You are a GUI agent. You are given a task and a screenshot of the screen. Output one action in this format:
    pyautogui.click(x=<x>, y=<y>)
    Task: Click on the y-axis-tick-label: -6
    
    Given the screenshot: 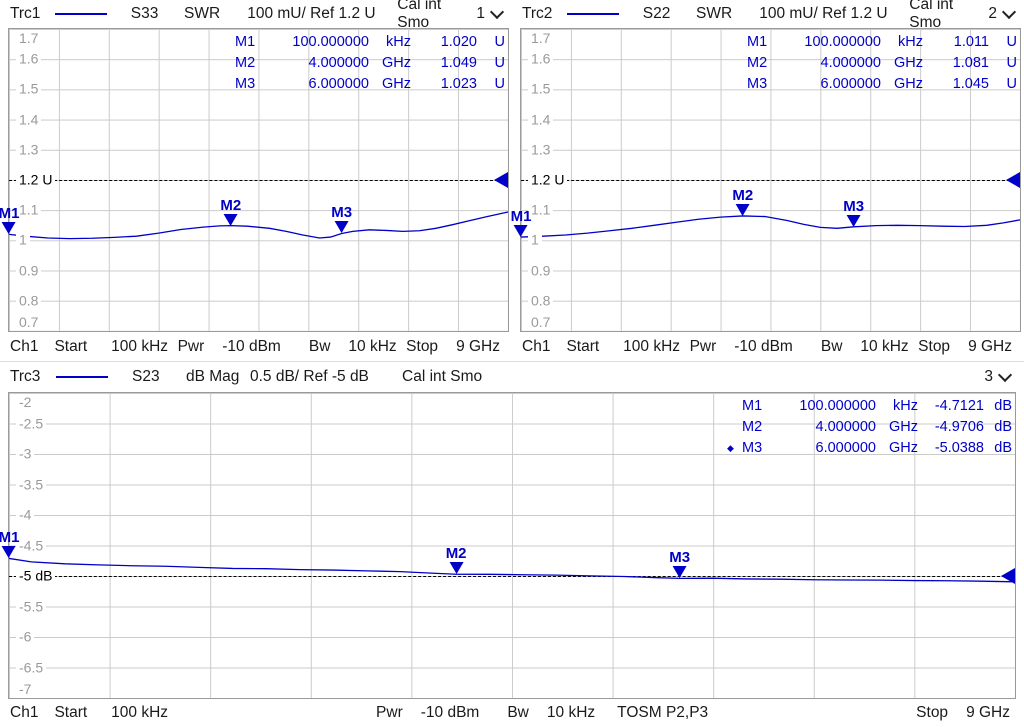 What is the action you would take?
    pyautogui.click(x=25, y=637)
    